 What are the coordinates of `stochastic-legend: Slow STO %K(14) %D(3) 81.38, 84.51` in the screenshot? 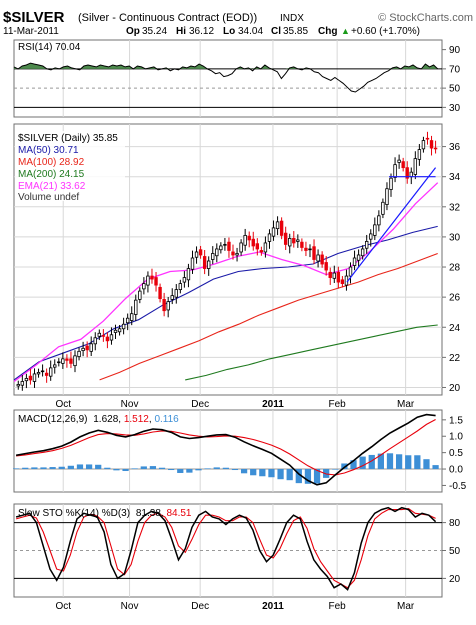 It's located at (105, 513).